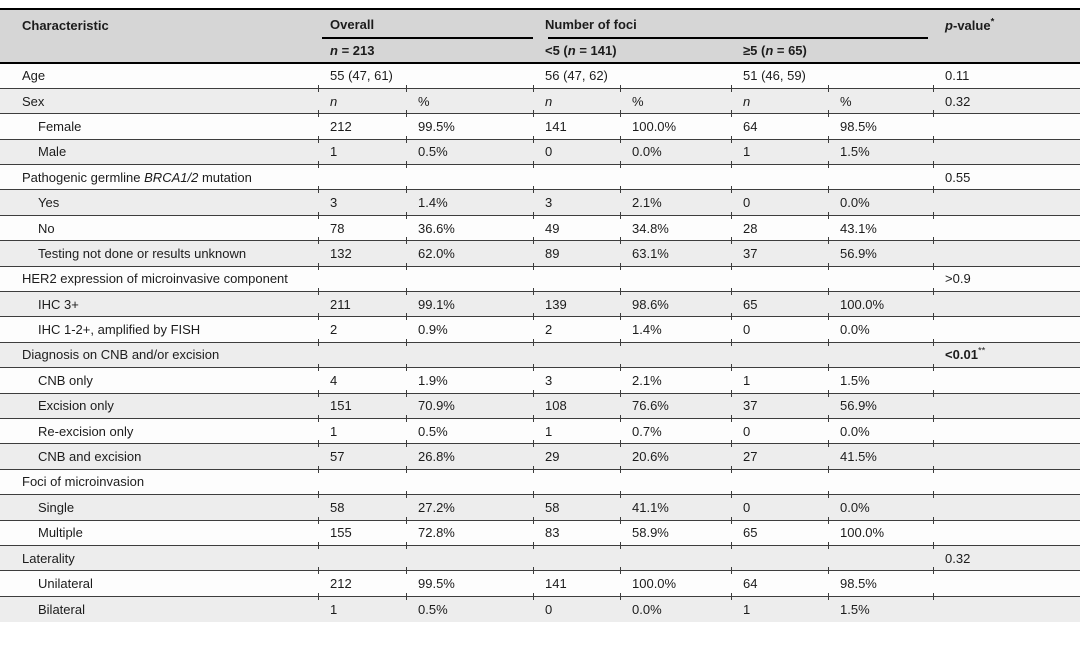 This screenshot has width=1080, height=648. Describe the element at coordinates (361, 378) in the screenshot. I see `cell-overall-n: 4` at that location.